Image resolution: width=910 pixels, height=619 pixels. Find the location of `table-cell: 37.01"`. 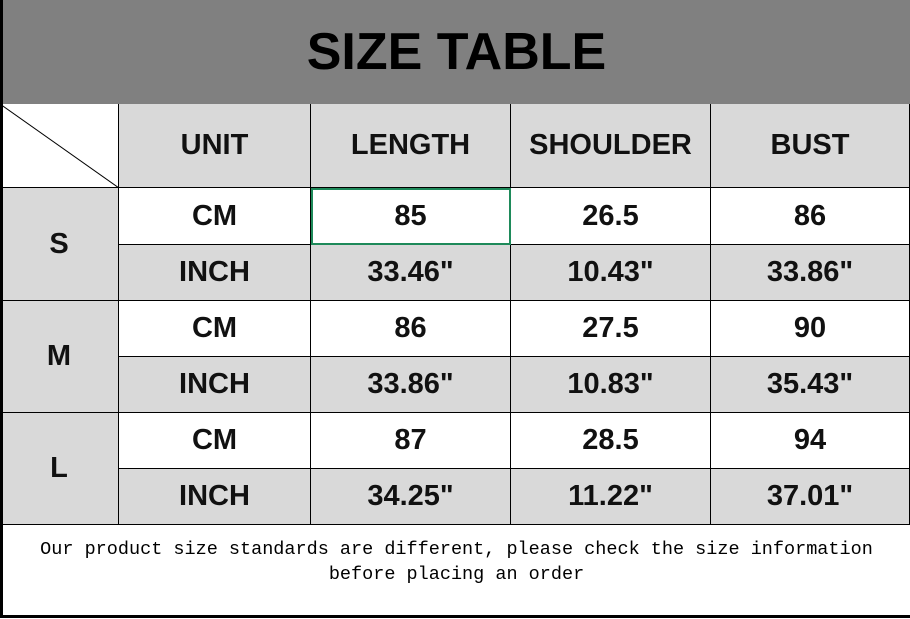

table-cell: 37.01" is located at coordinates (810, 497).